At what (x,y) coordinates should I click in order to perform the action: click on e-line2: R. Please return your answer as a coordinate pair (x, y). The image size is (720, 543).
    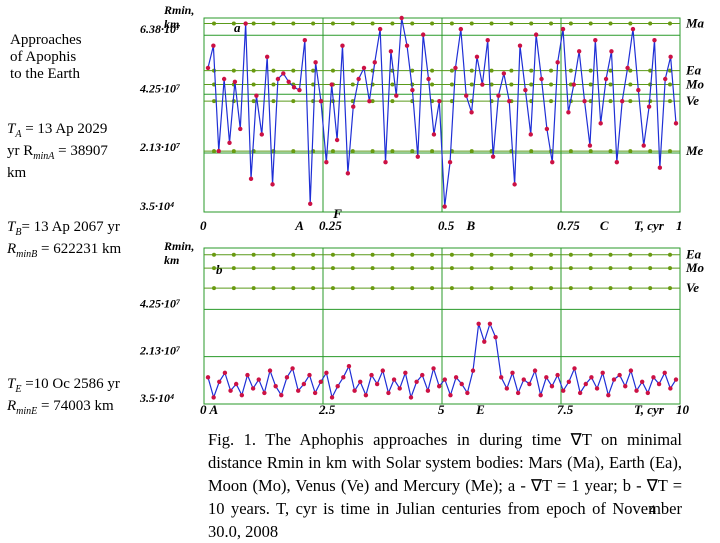
    Looking at the image, I should click on (12, 406).